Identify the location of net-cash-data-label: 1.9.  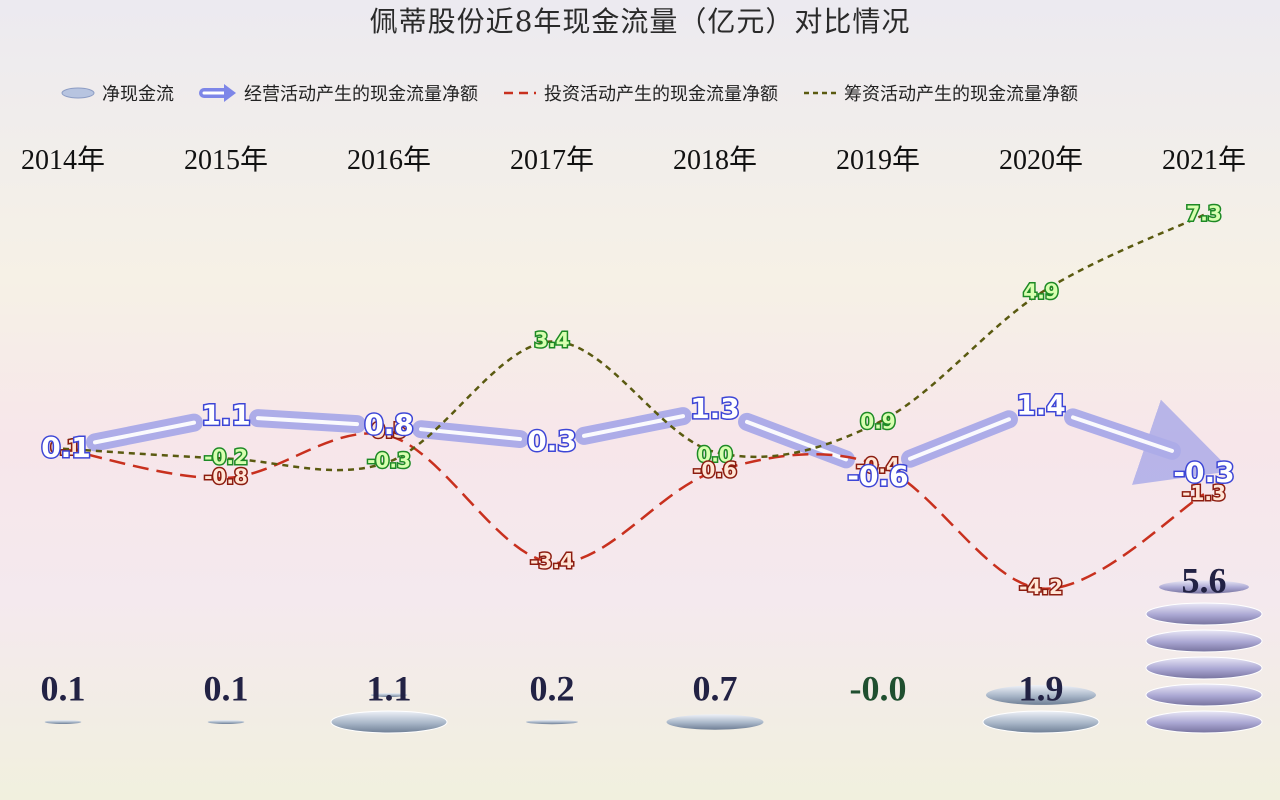
(1041, 688).